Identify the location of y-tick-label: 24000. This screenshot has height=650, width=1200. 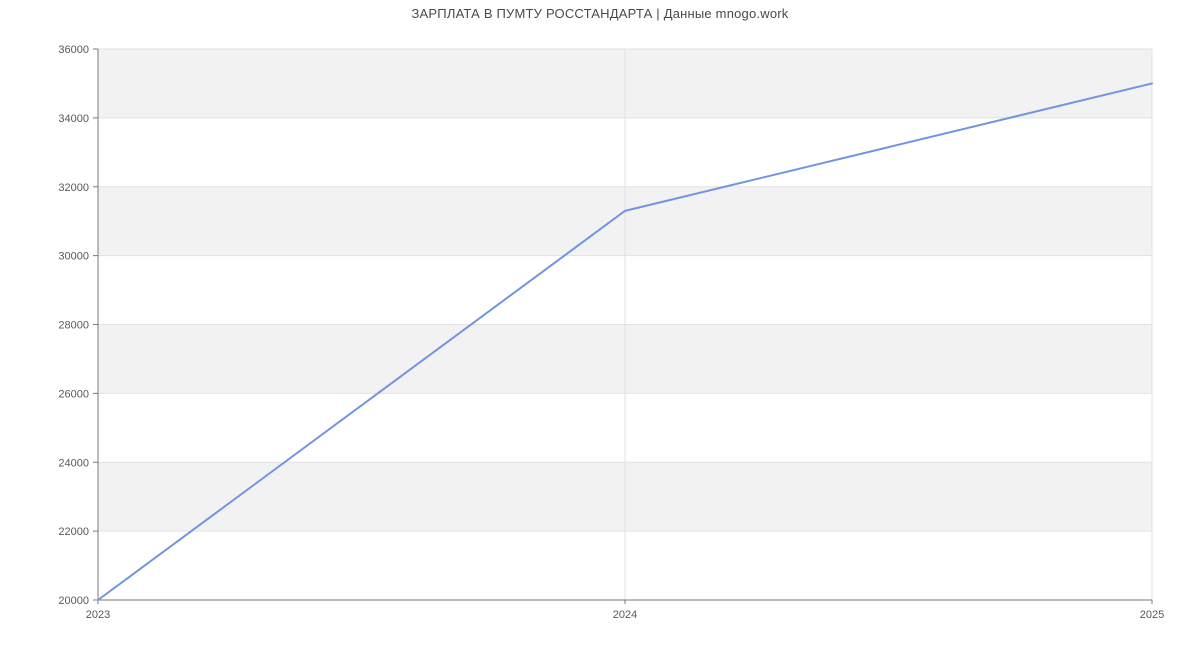
(73, 463).